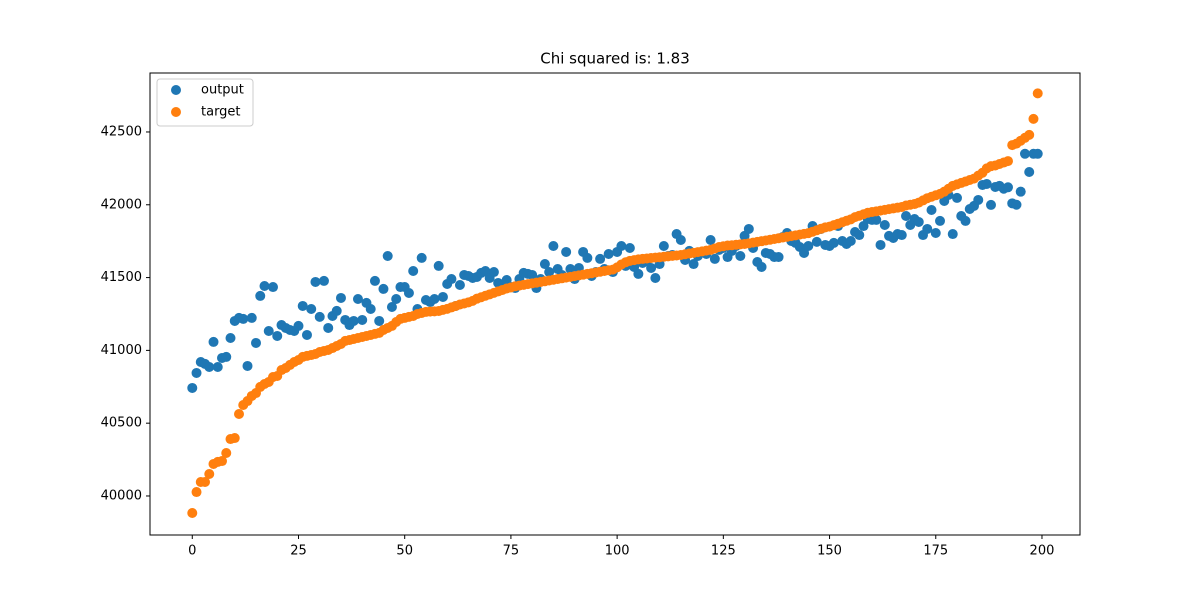 This screenshot has height=600, width=1200. I want to click on y-tick-label: 42000, so click(121, 204).